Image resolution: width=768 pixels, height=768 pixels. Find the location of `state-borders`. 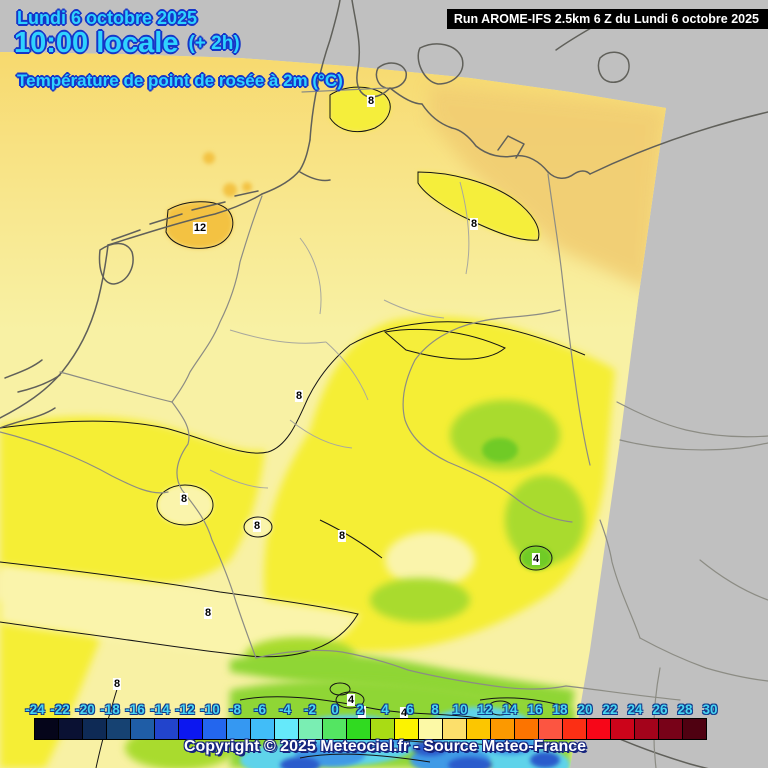

state-borders is located at coordinates (339, 335).